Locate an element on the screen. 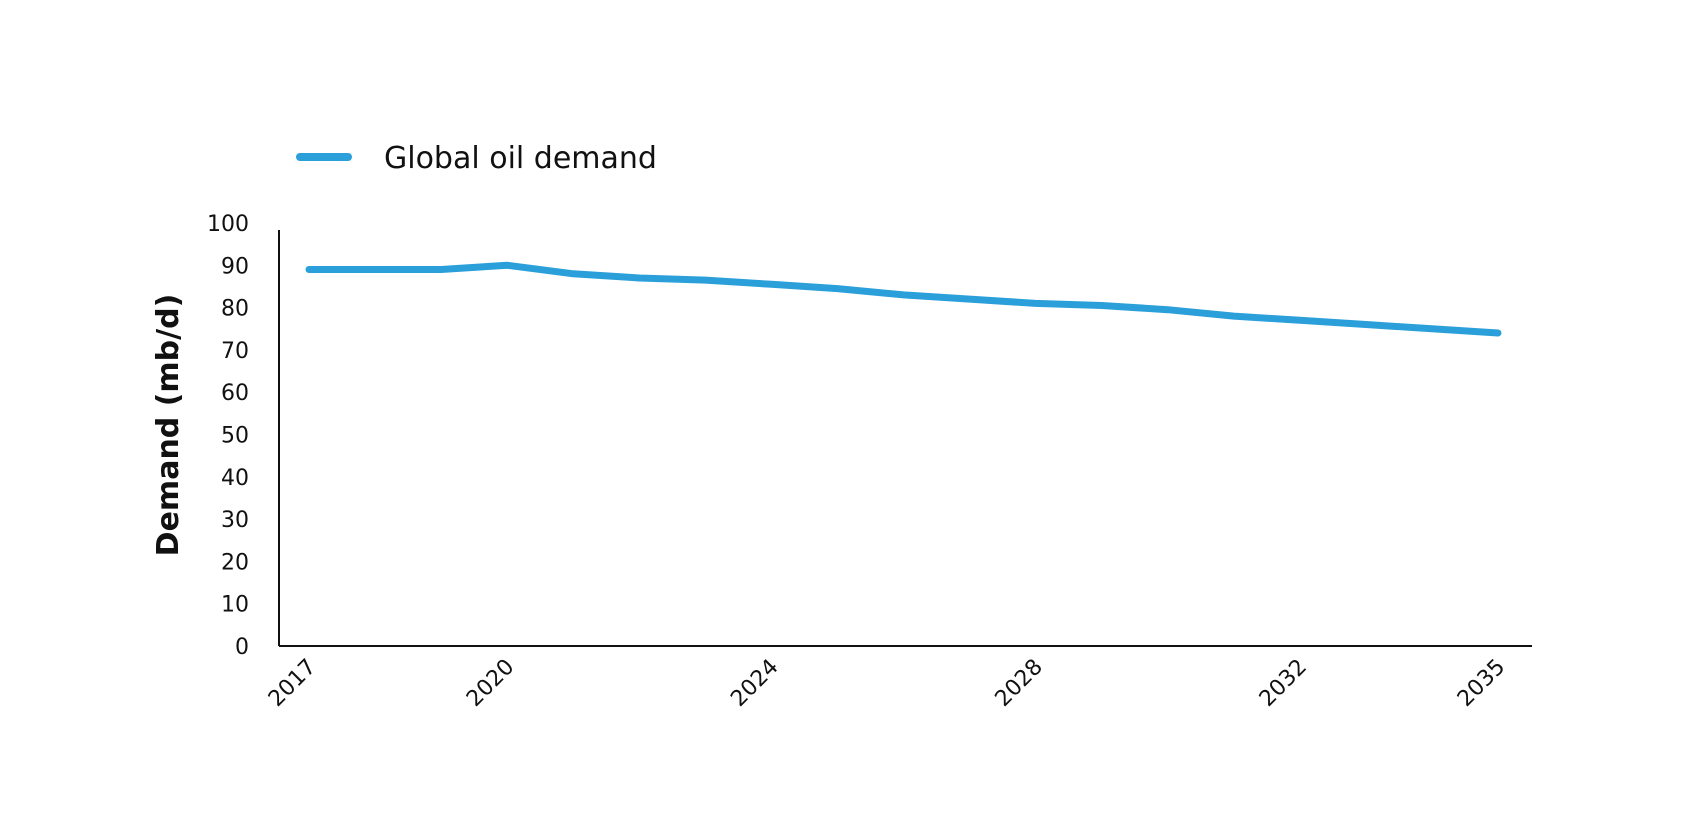 The height and width of the screenshot is (836, 1700). x-tick-label: 2024 is located at coordinates (754, 683).